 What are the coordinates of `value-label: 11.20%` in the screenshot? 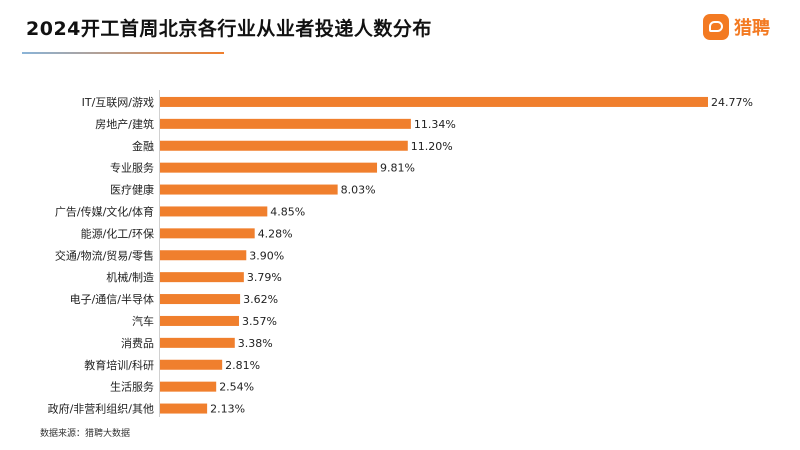 It's located at (432, 146).